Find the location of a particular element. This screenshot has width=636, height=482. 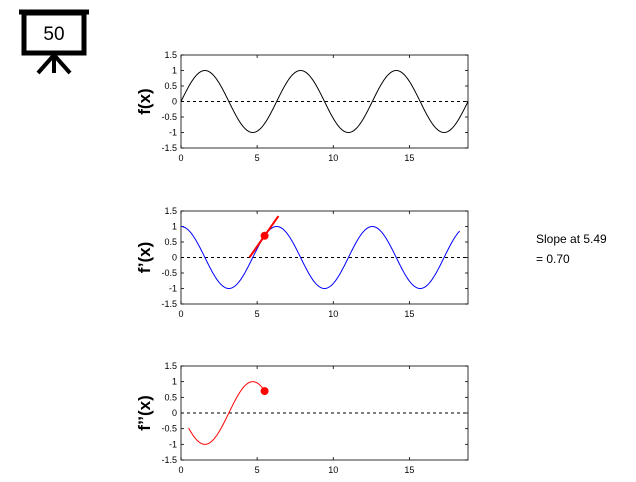

plot-panel-1: 1.510.50-0.5-1-1.50 5 10 15f(x) is located at coordinates (302, 106).